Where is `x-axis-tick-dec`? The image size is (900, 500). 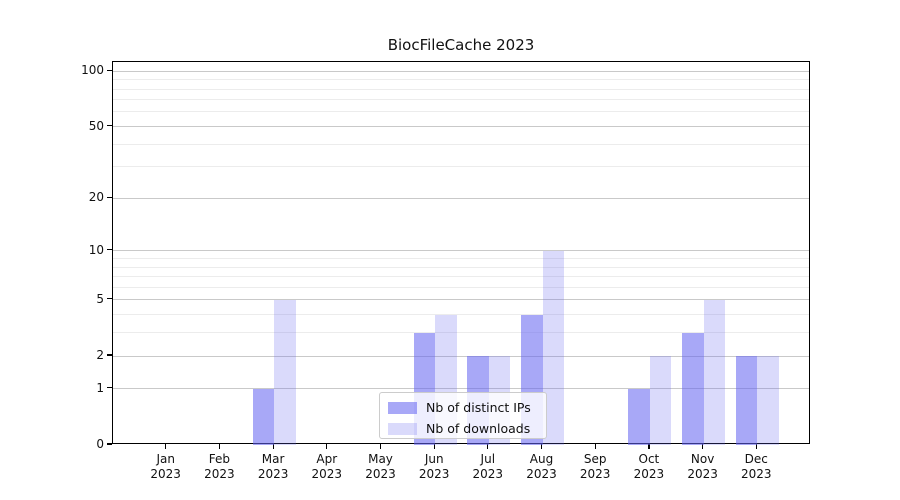 x-axis-tick-dec is located at coordinates (756, 446).